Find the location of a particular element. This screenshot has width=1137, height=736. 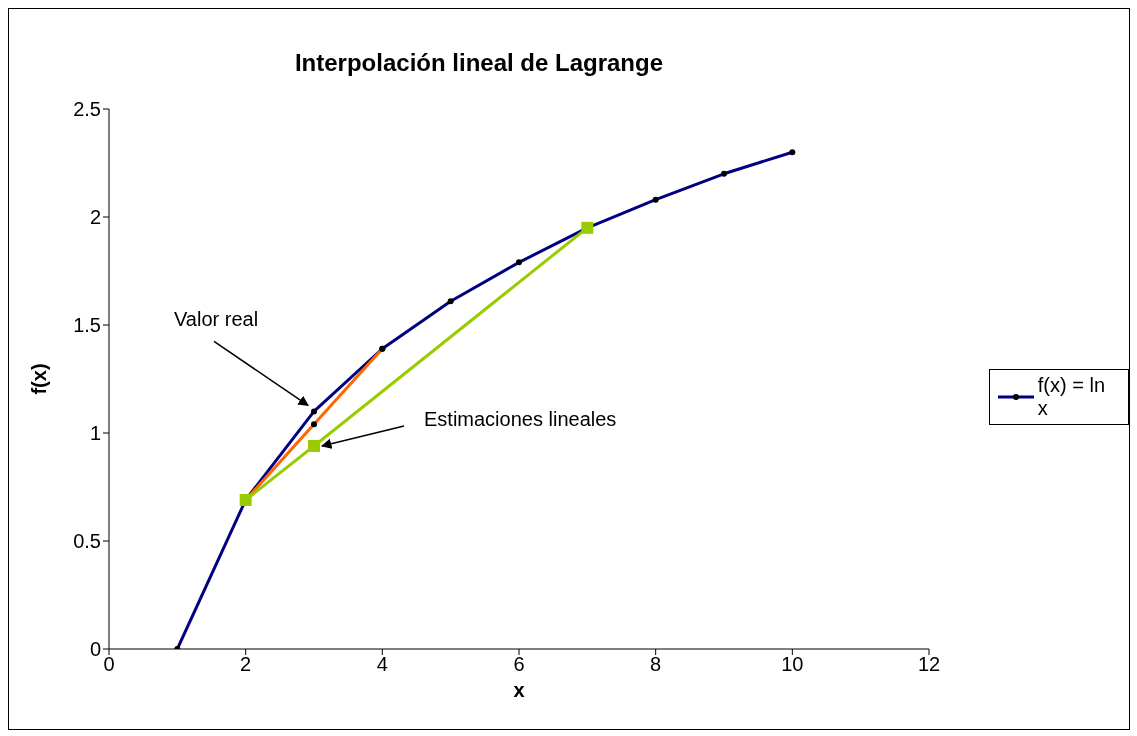

y-tick-label: 2.5 is located at coordinates (87, 109).